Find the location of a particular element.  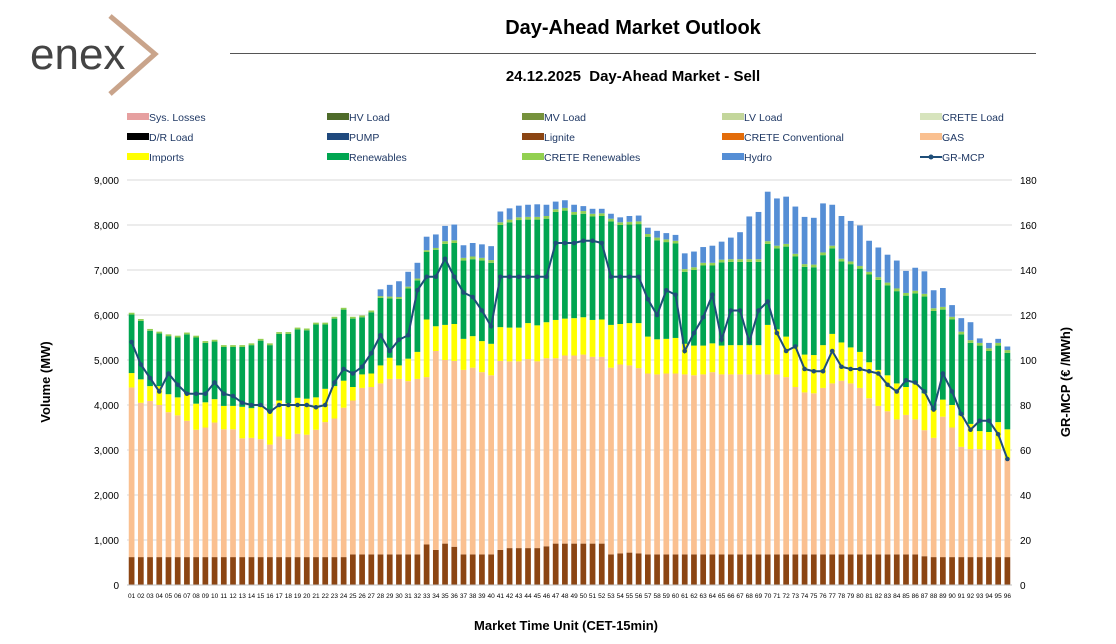

x-tick-label: 88 is located at coordinates (934, 596).